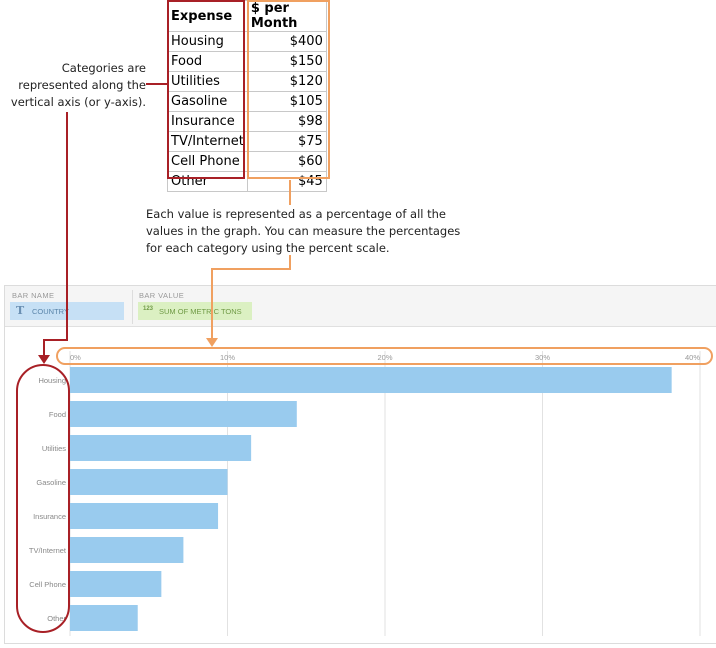  What do you see at coordinates (75, 357) in the screenshot?
I see `x-tick-label: 0%` at bounding box center [75, 357].